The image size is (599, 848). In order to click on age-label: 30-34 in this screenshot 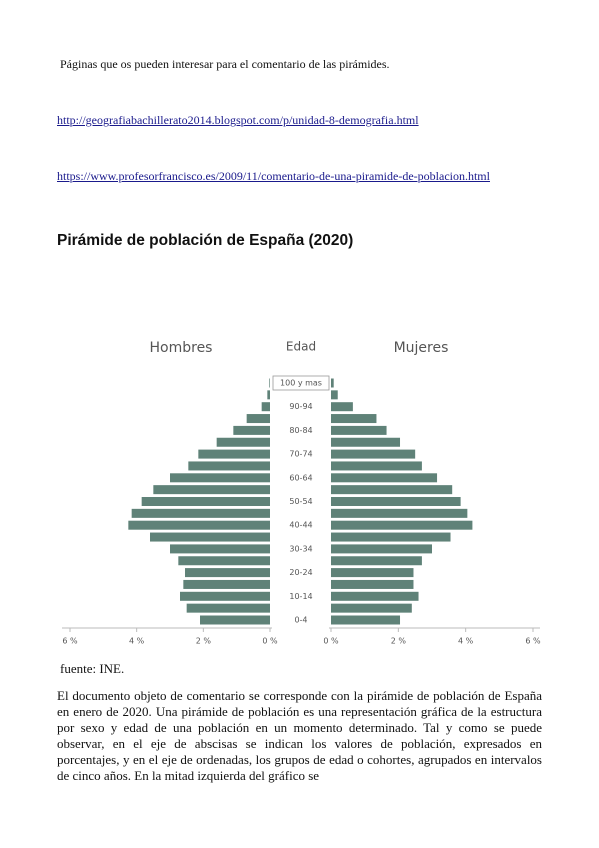, I will do `click(300, 548)`.